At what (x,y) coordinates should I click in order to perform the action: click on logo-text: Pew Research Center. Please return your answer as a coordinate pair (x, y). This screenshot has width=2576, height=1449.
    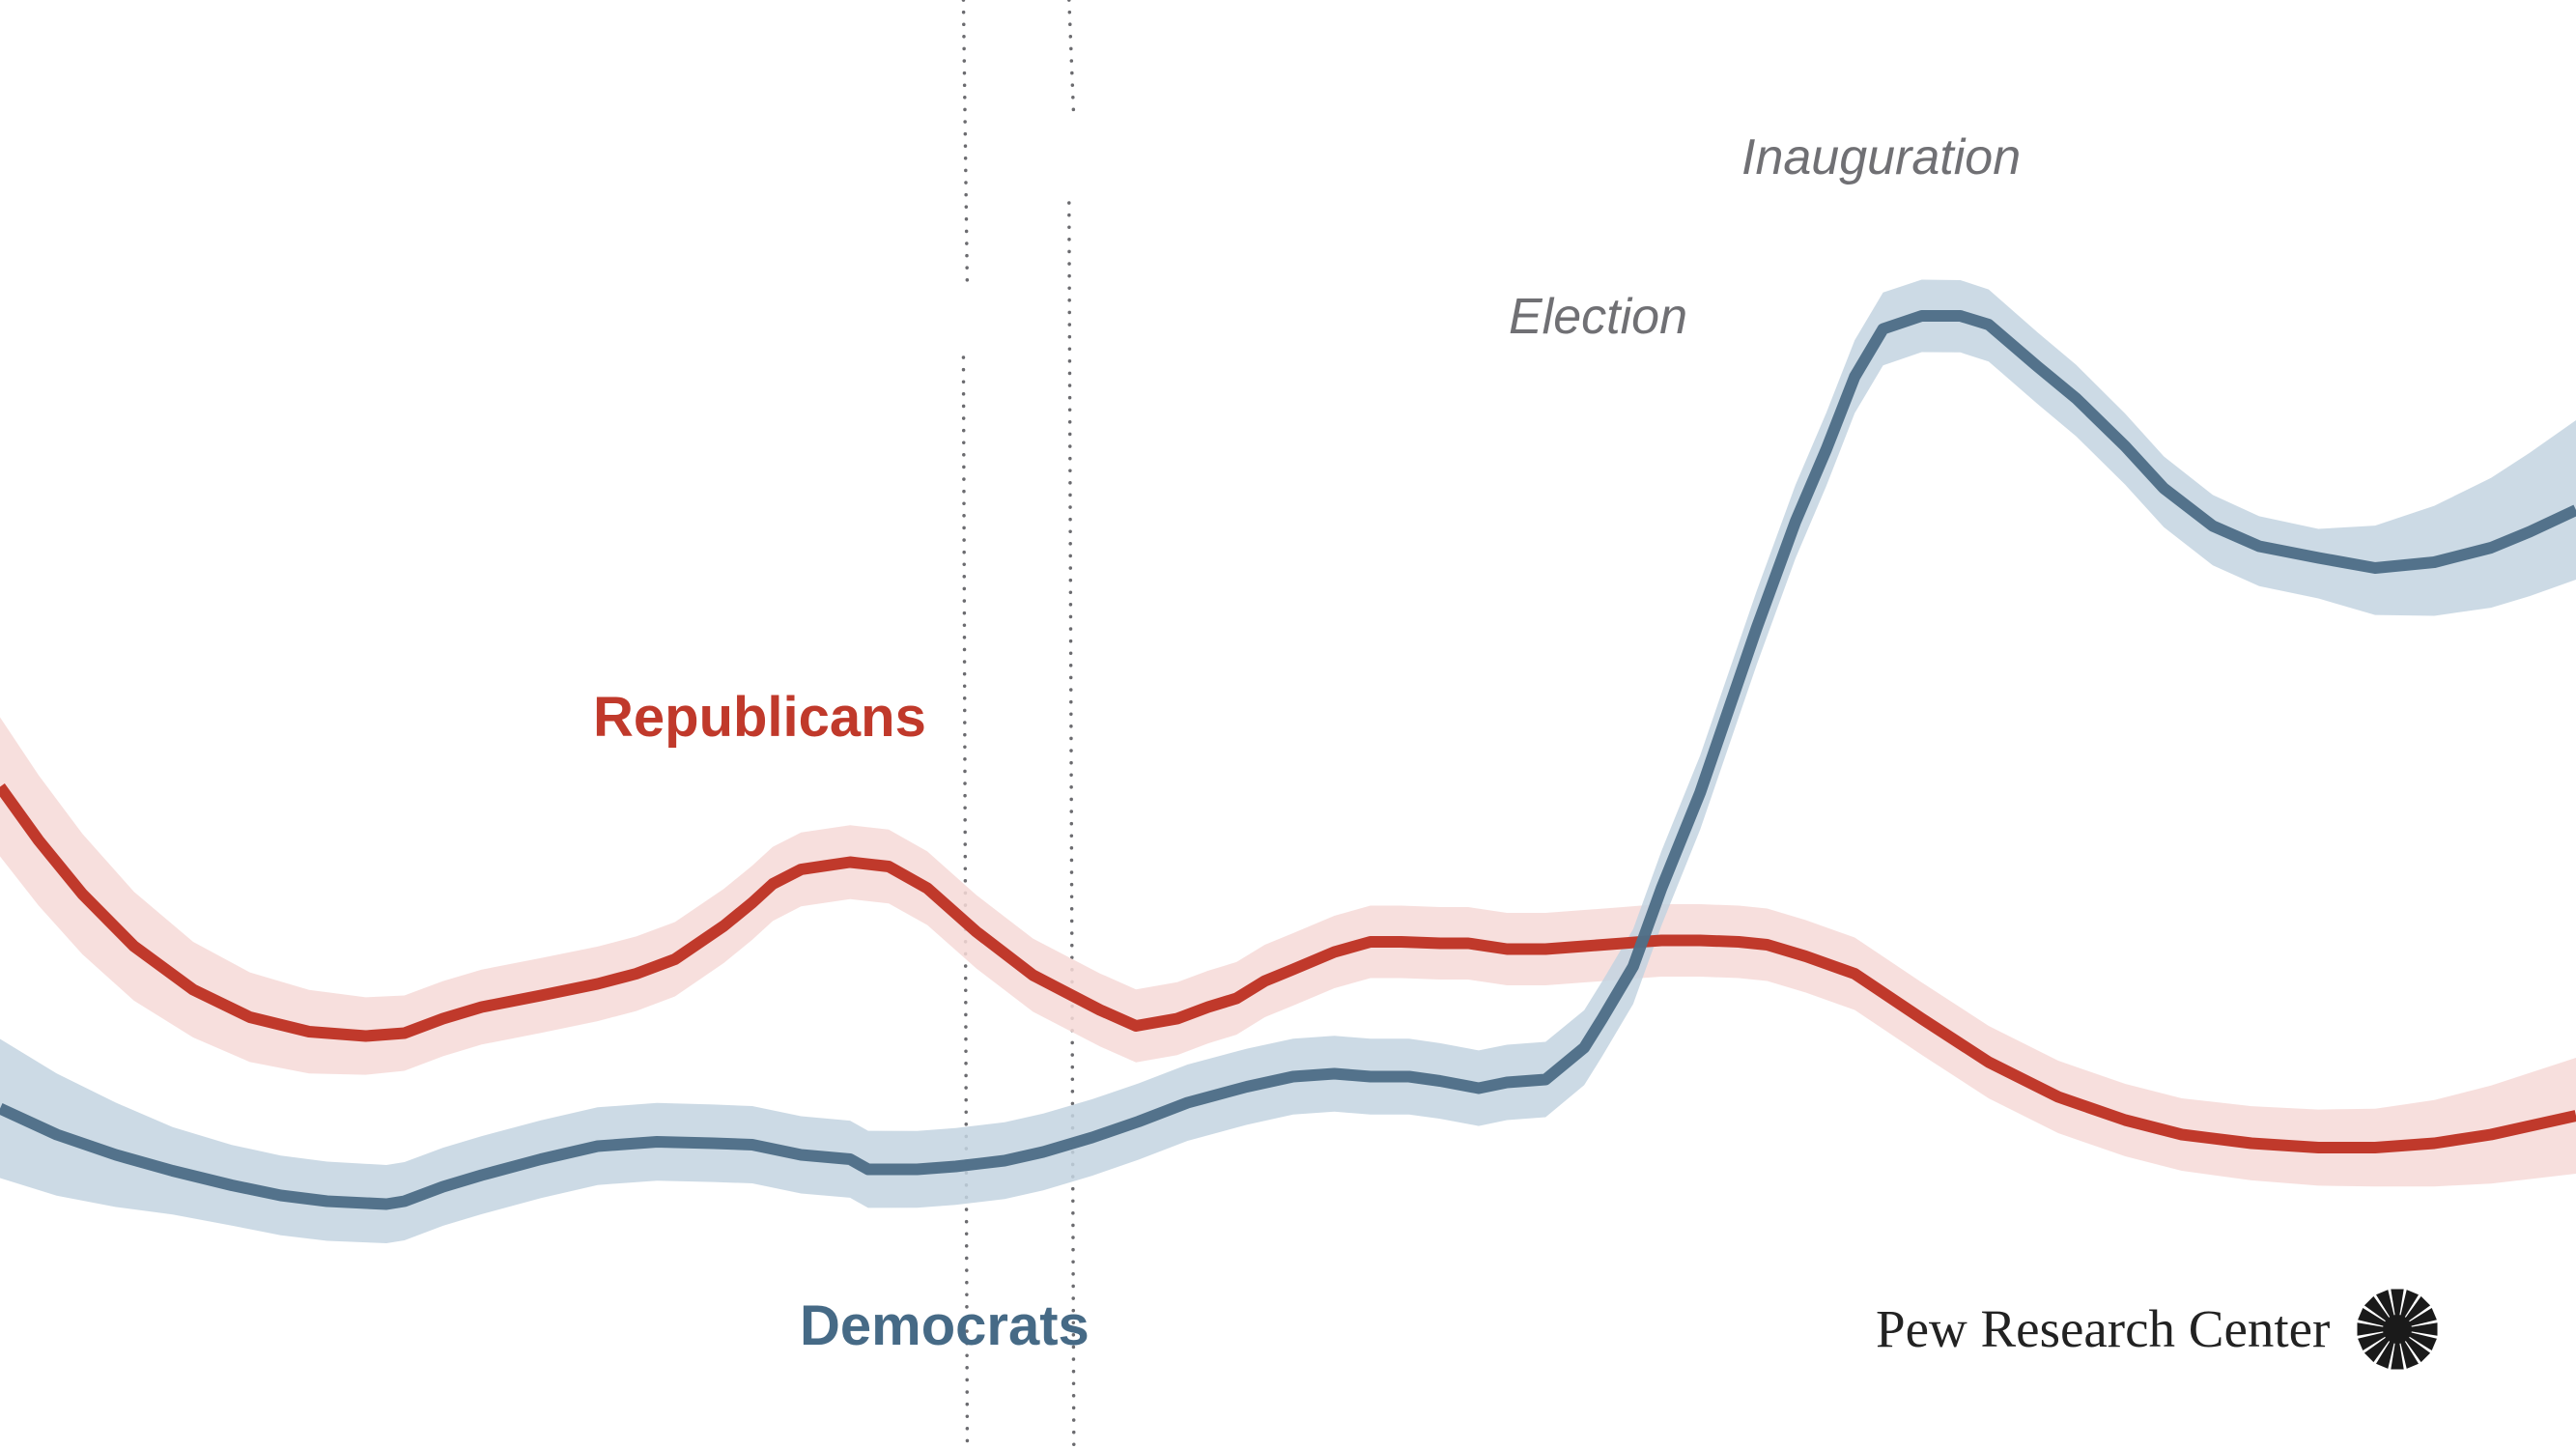
    Looking at the image, I should click on (2103, 1328).